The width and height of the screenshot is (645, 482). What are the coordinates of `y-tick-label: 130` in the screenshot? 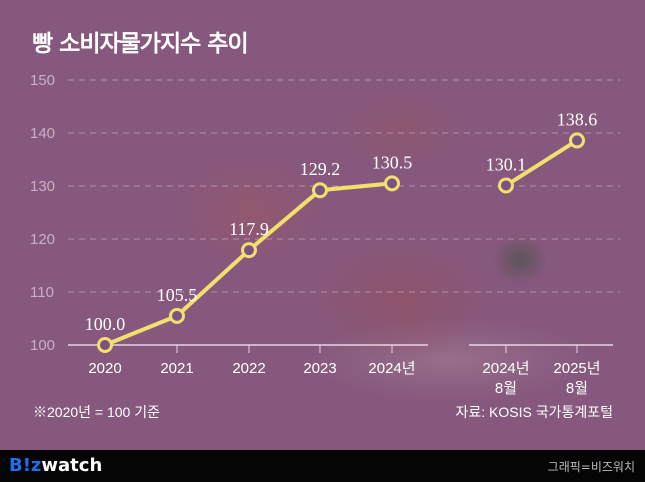 It's located at (42, 186).